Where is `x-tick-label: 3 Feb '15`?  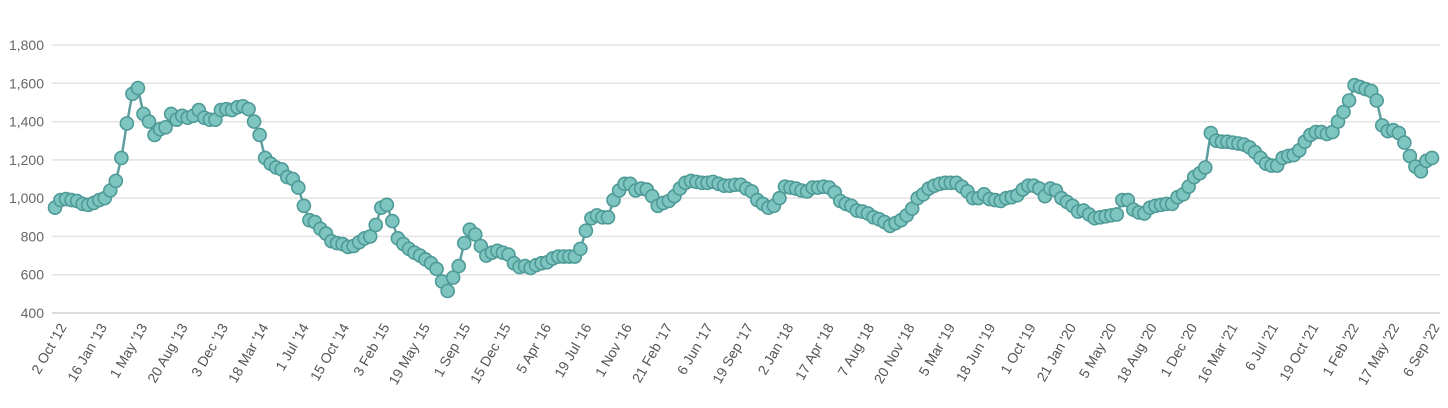 x-tick-label: 3 Feb '15 is located at coordinates (371, 349).